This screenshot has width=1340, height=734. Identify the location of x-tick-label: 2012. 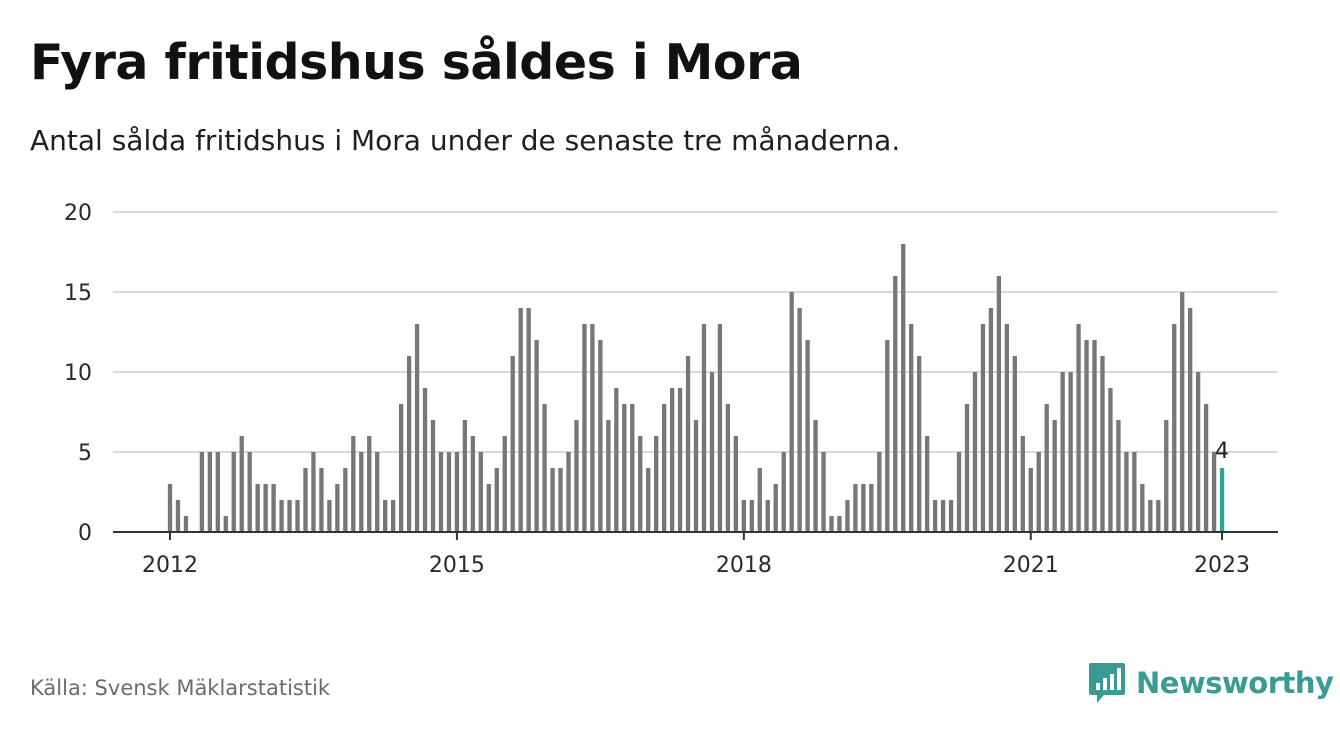
(170, 565).